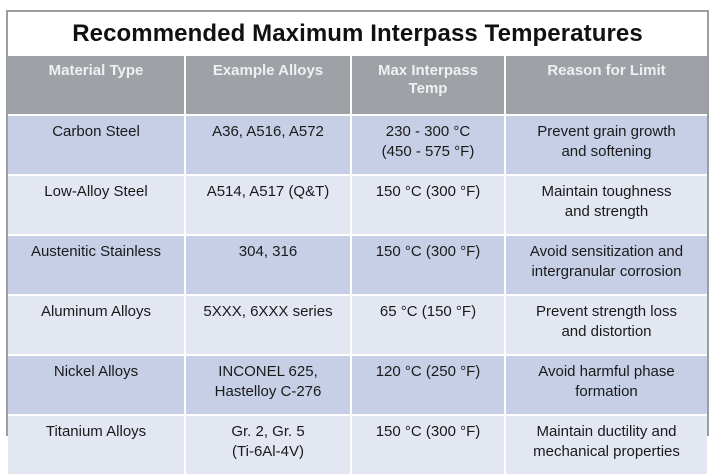 This screenshot has width=720, height=474. Describe the element at coordinates (428, 85) in the screenshot. I see `header-max-interpass-temp: Max Interpass Temp` at that location.